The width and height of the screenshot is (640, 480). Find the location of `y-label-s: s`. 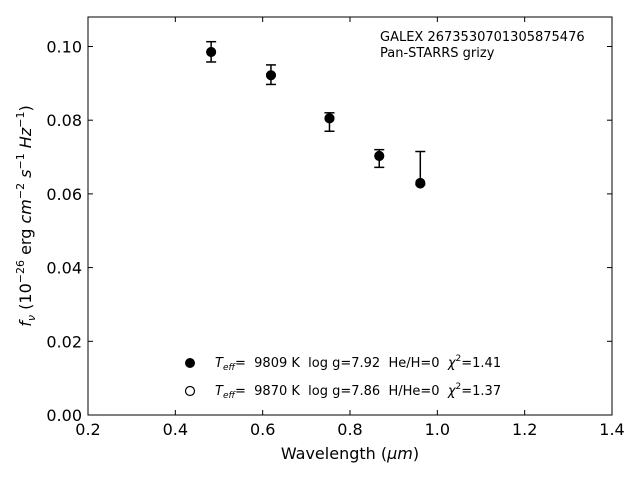

y-label-s: s is located at coordinates (25, 176).